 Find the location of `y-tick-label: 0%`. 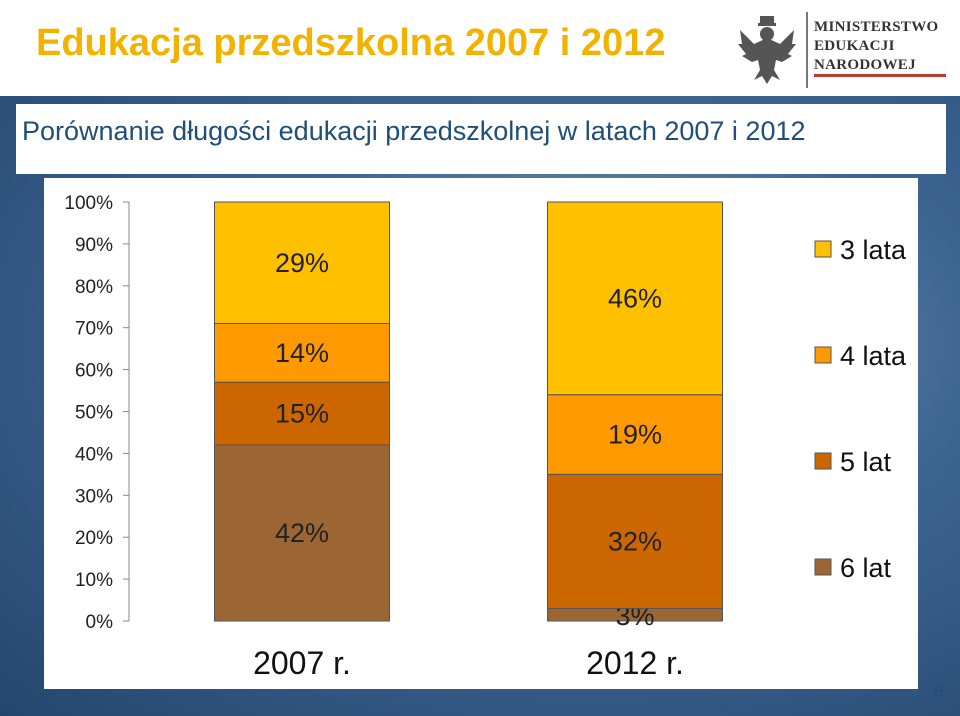

y-tick-label: 0% is located at coordinates (100, 622).